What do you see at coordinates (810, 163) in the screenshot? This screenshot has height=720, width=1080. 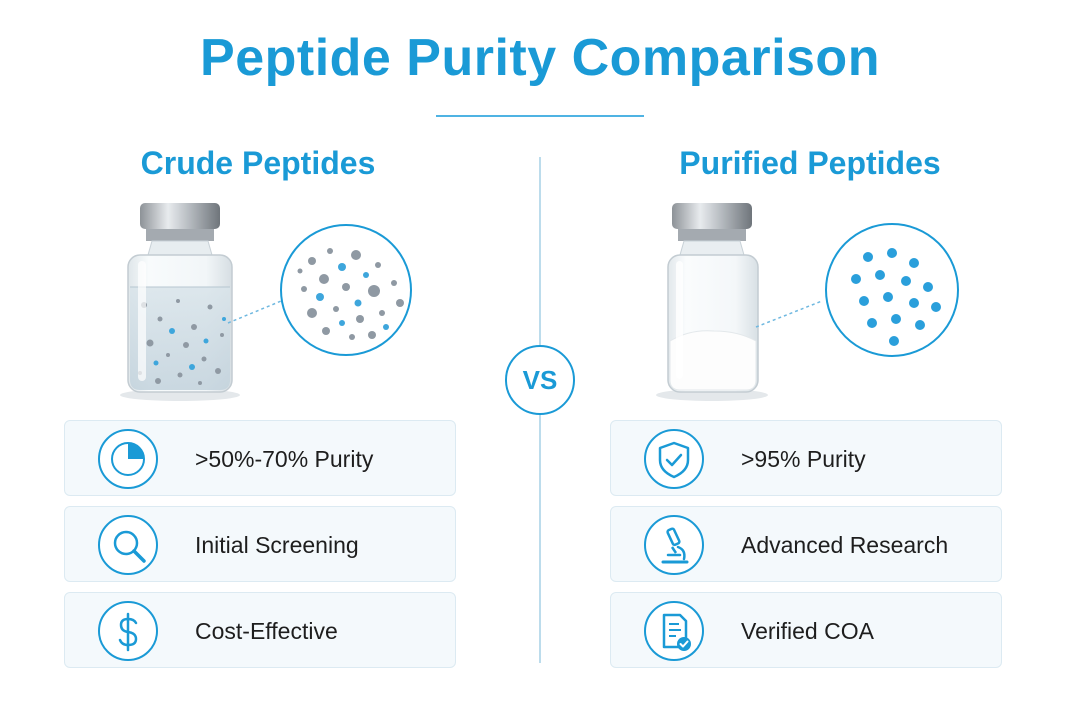 I see `purified-peptides-heading: Purified Peptides` at bounding box center [810, 163].